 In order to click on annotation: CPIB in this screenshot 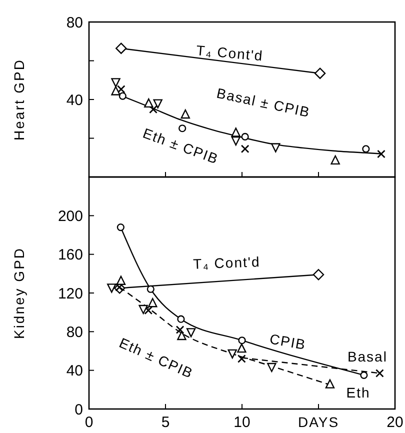, I will do `click(288, 341)`.